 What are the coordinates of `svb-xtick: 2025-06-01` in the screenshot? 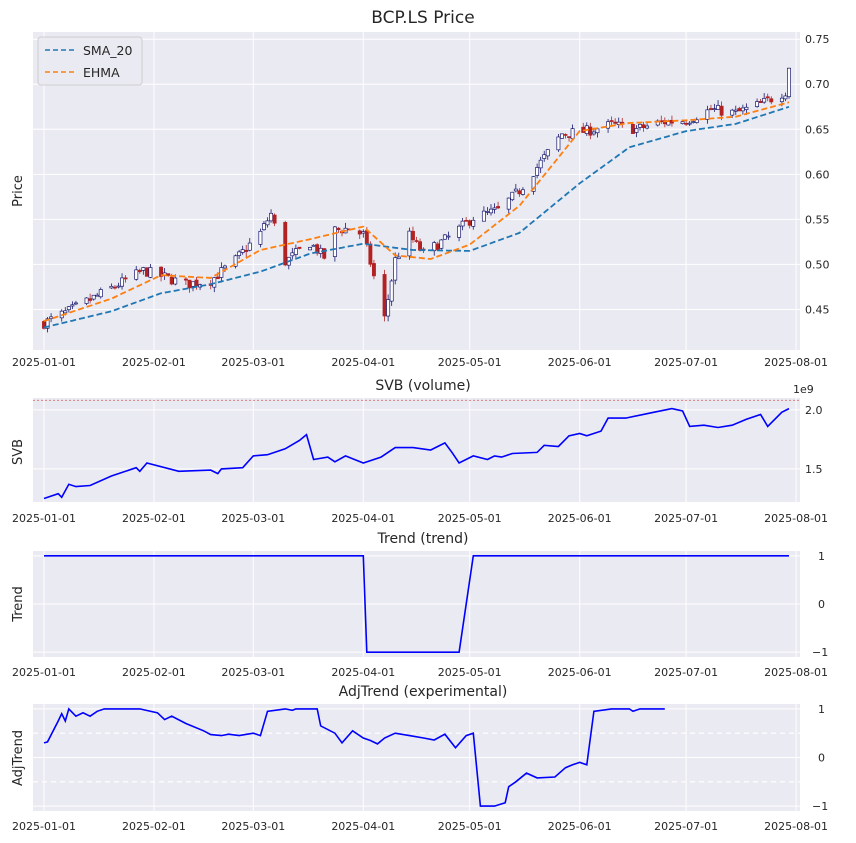 It's located at (580, 518).